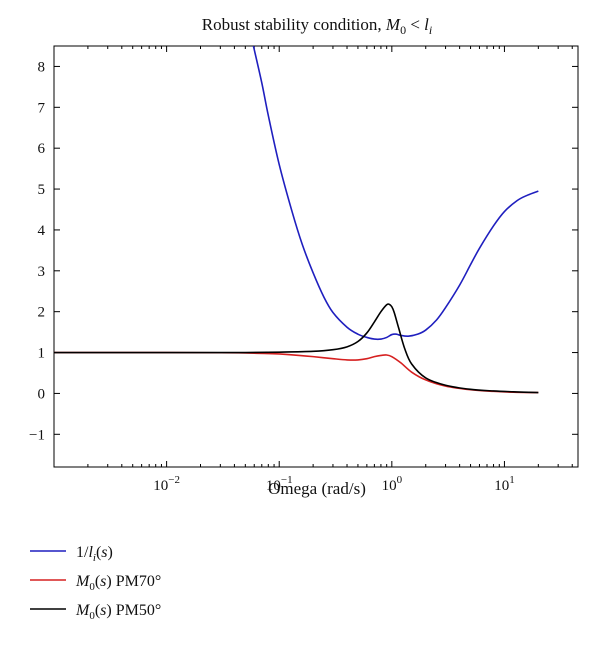 This screenshot has width=600, height=656. What do you see at coordinates (42, 149) in the screenshot?
I see `y-tick-label: 6` at bounding box center [42, 149].